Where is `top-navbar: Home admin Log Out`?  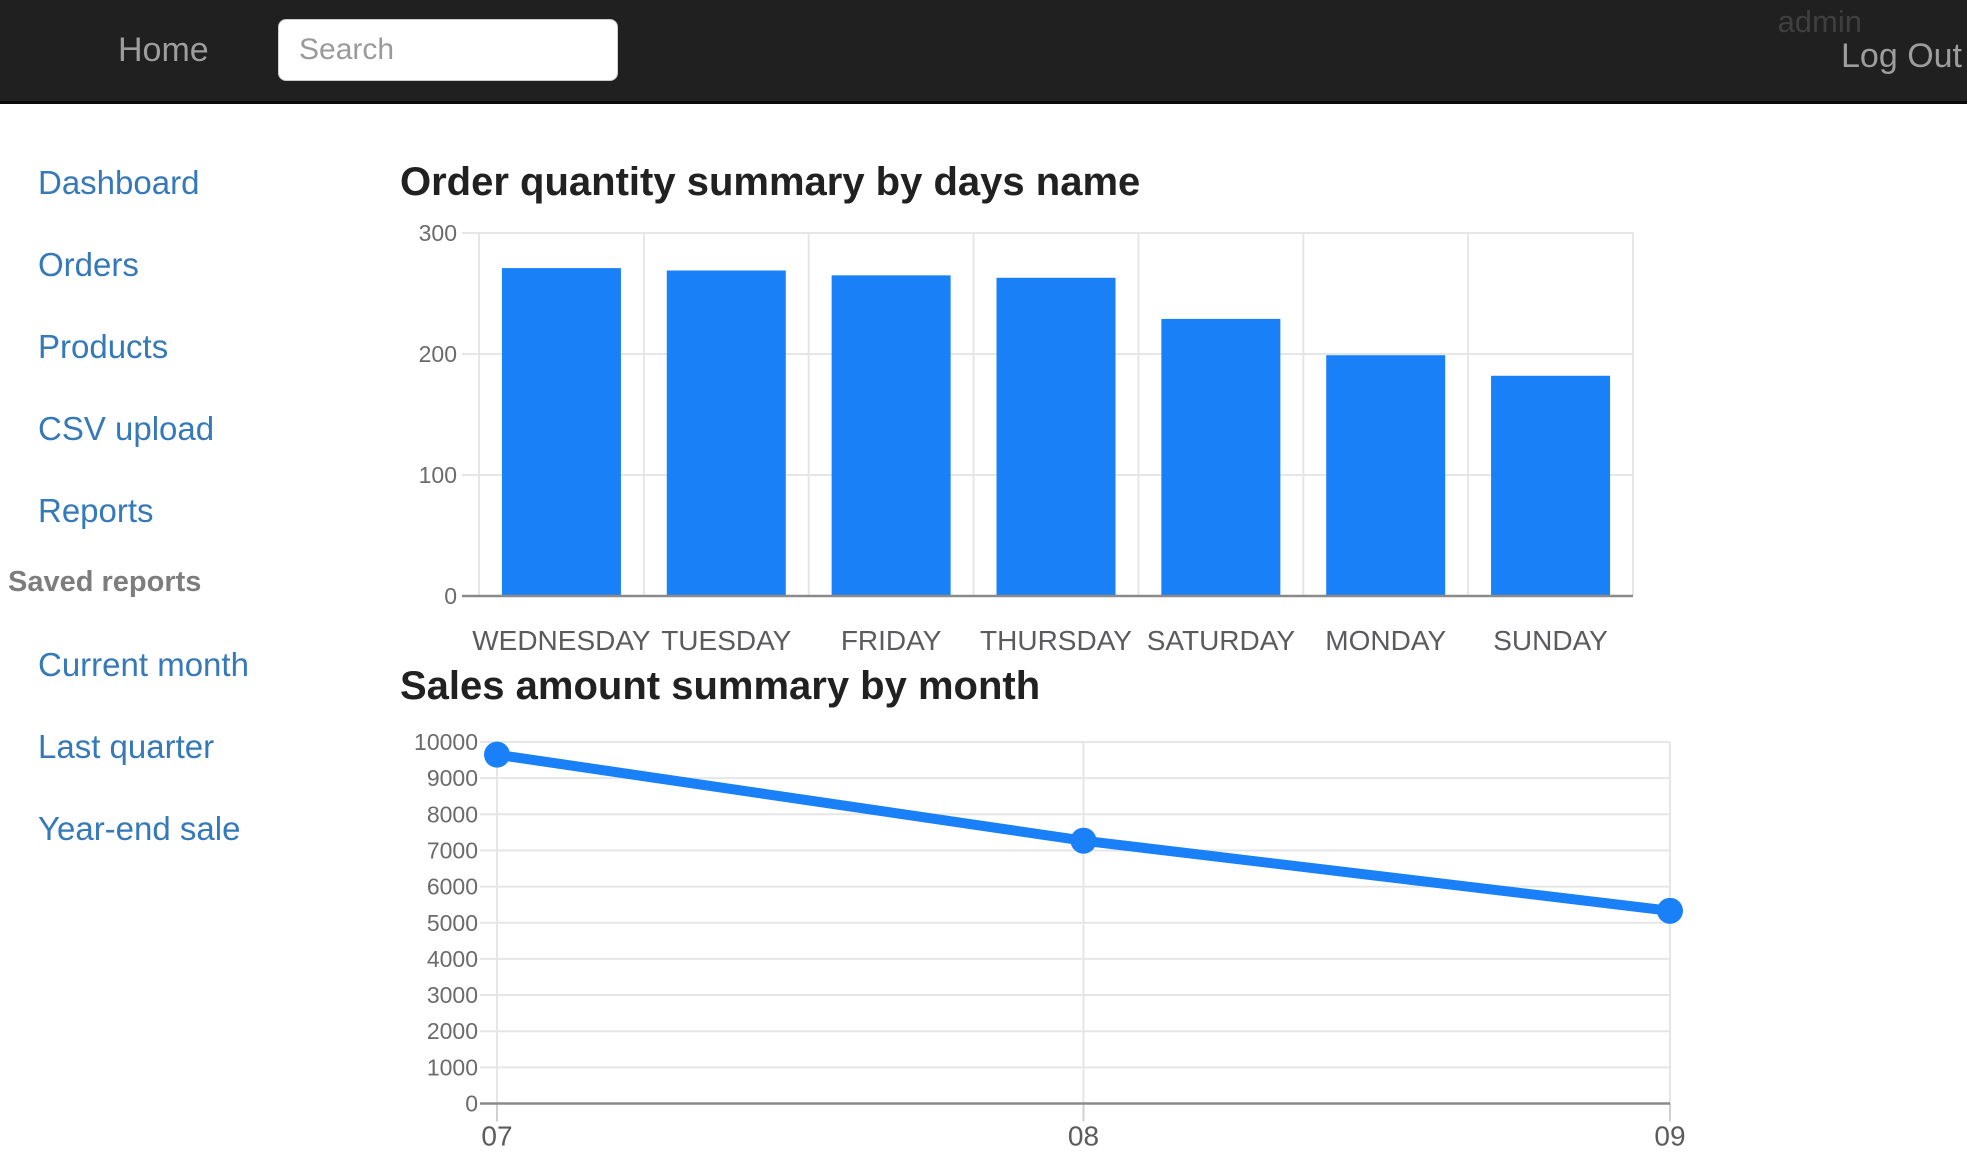 top-navbar: Home admin Log Out is located at coordinates (983, 52).